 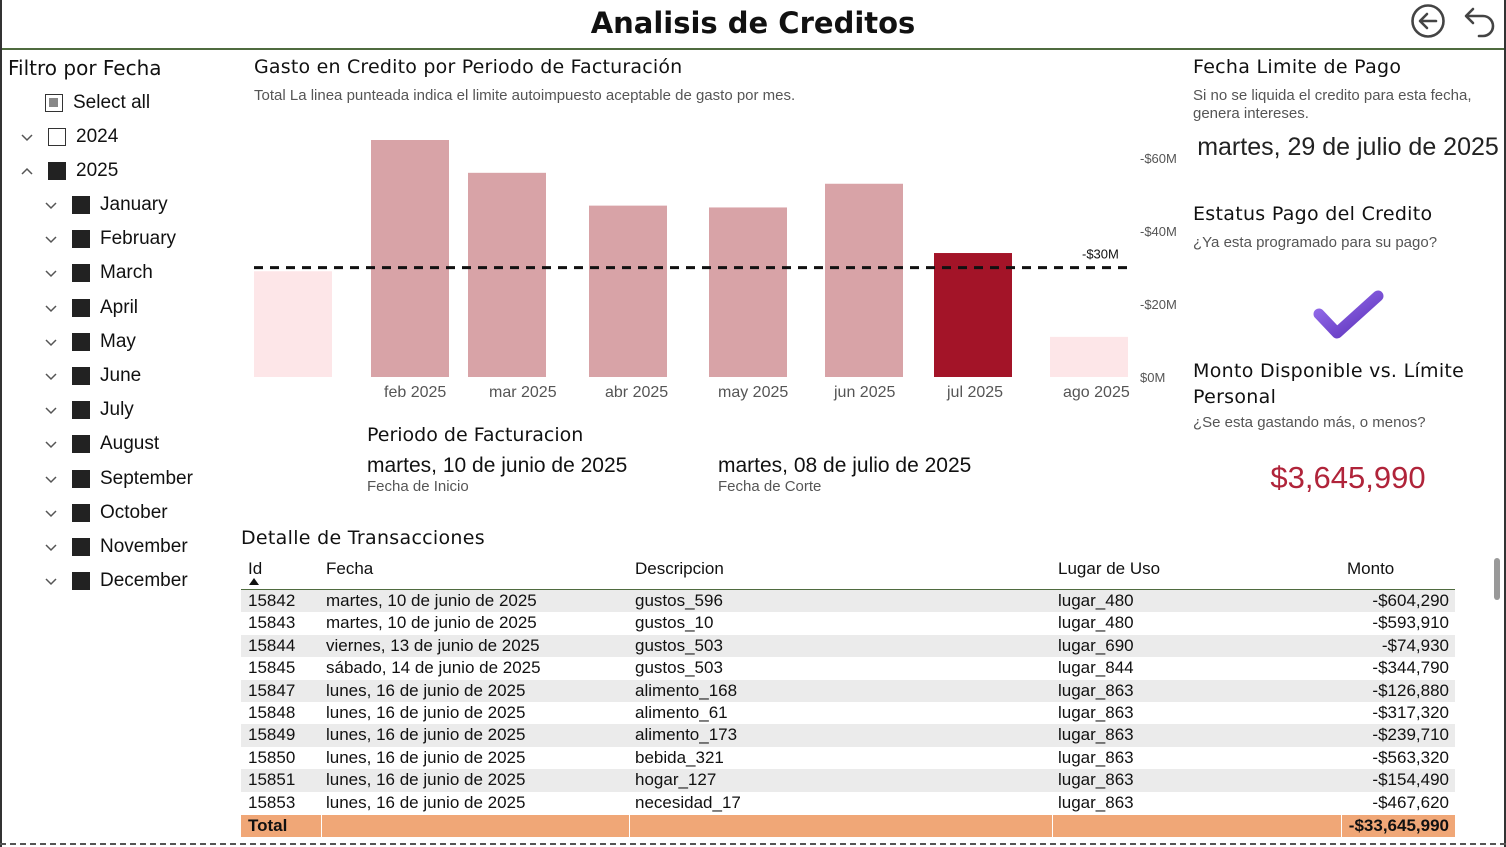 What do you see at coordinates (85, 68) in the screenshot?
I see `filter-title: Filtro por Fecha` at bounding box center [85, 68].